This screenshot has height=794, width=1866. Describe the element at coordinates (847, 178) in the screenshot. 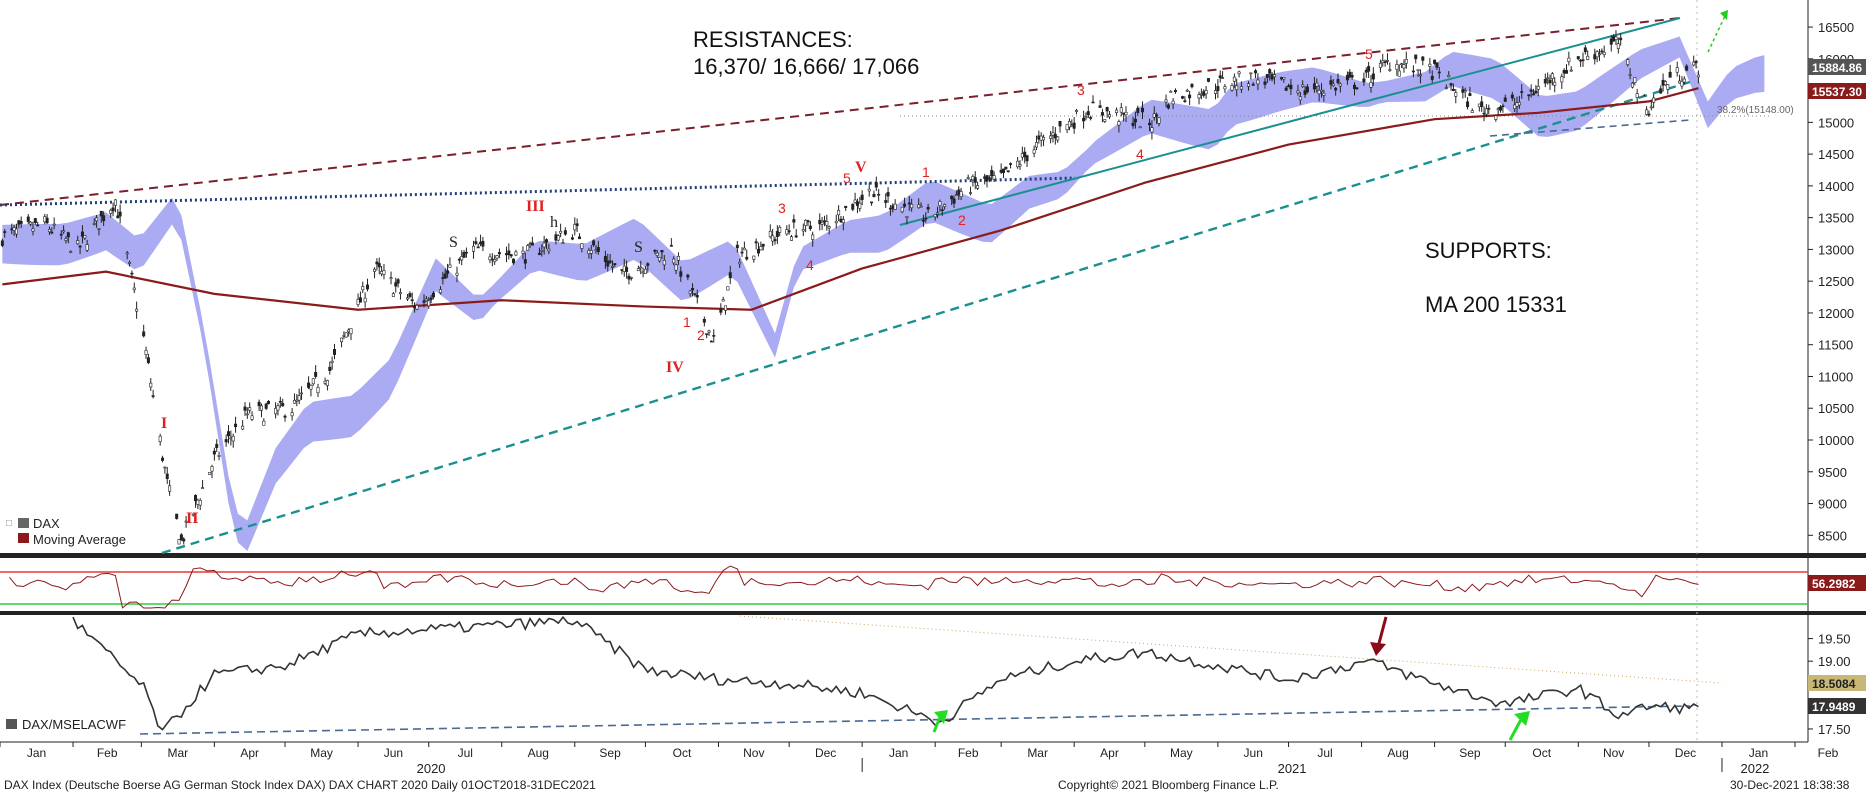

I see `wave-label-5a: 5` at that location.